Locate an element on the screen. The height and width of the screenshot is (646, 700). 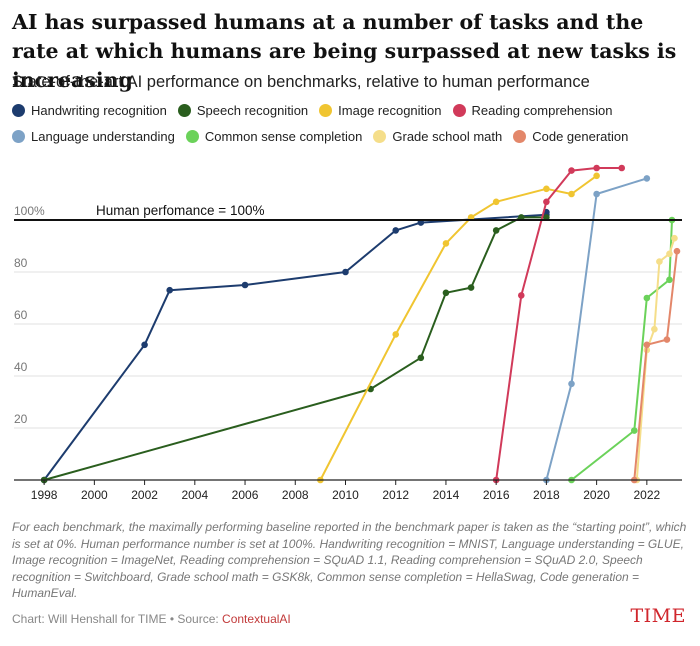
y-tick-label: 40 is located at coordinates (21, 367).